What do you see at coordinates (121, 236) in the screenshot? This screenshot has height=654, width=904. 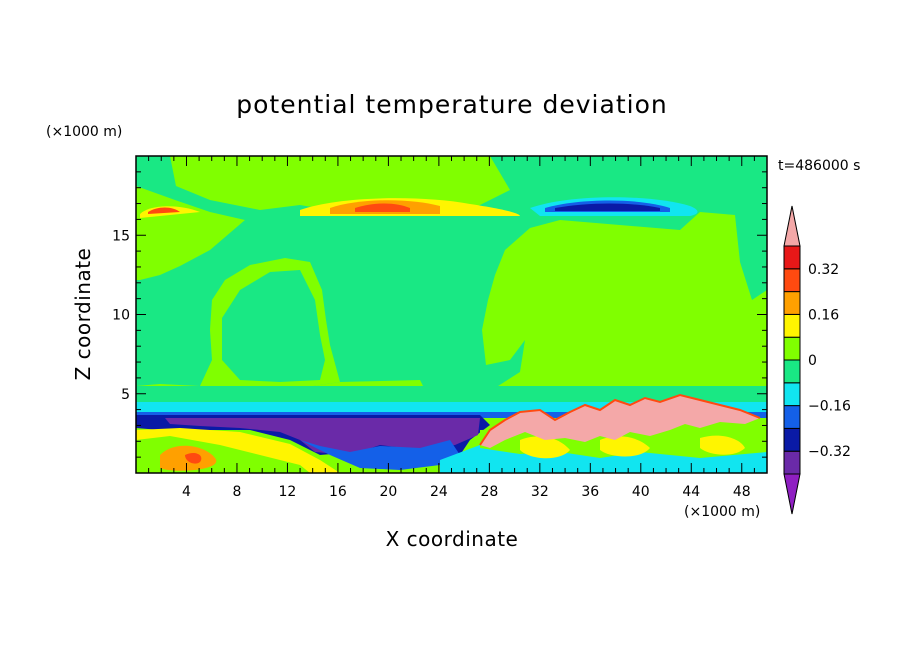 I see `y-tick-label: 15` at bounding box center [121, 236].